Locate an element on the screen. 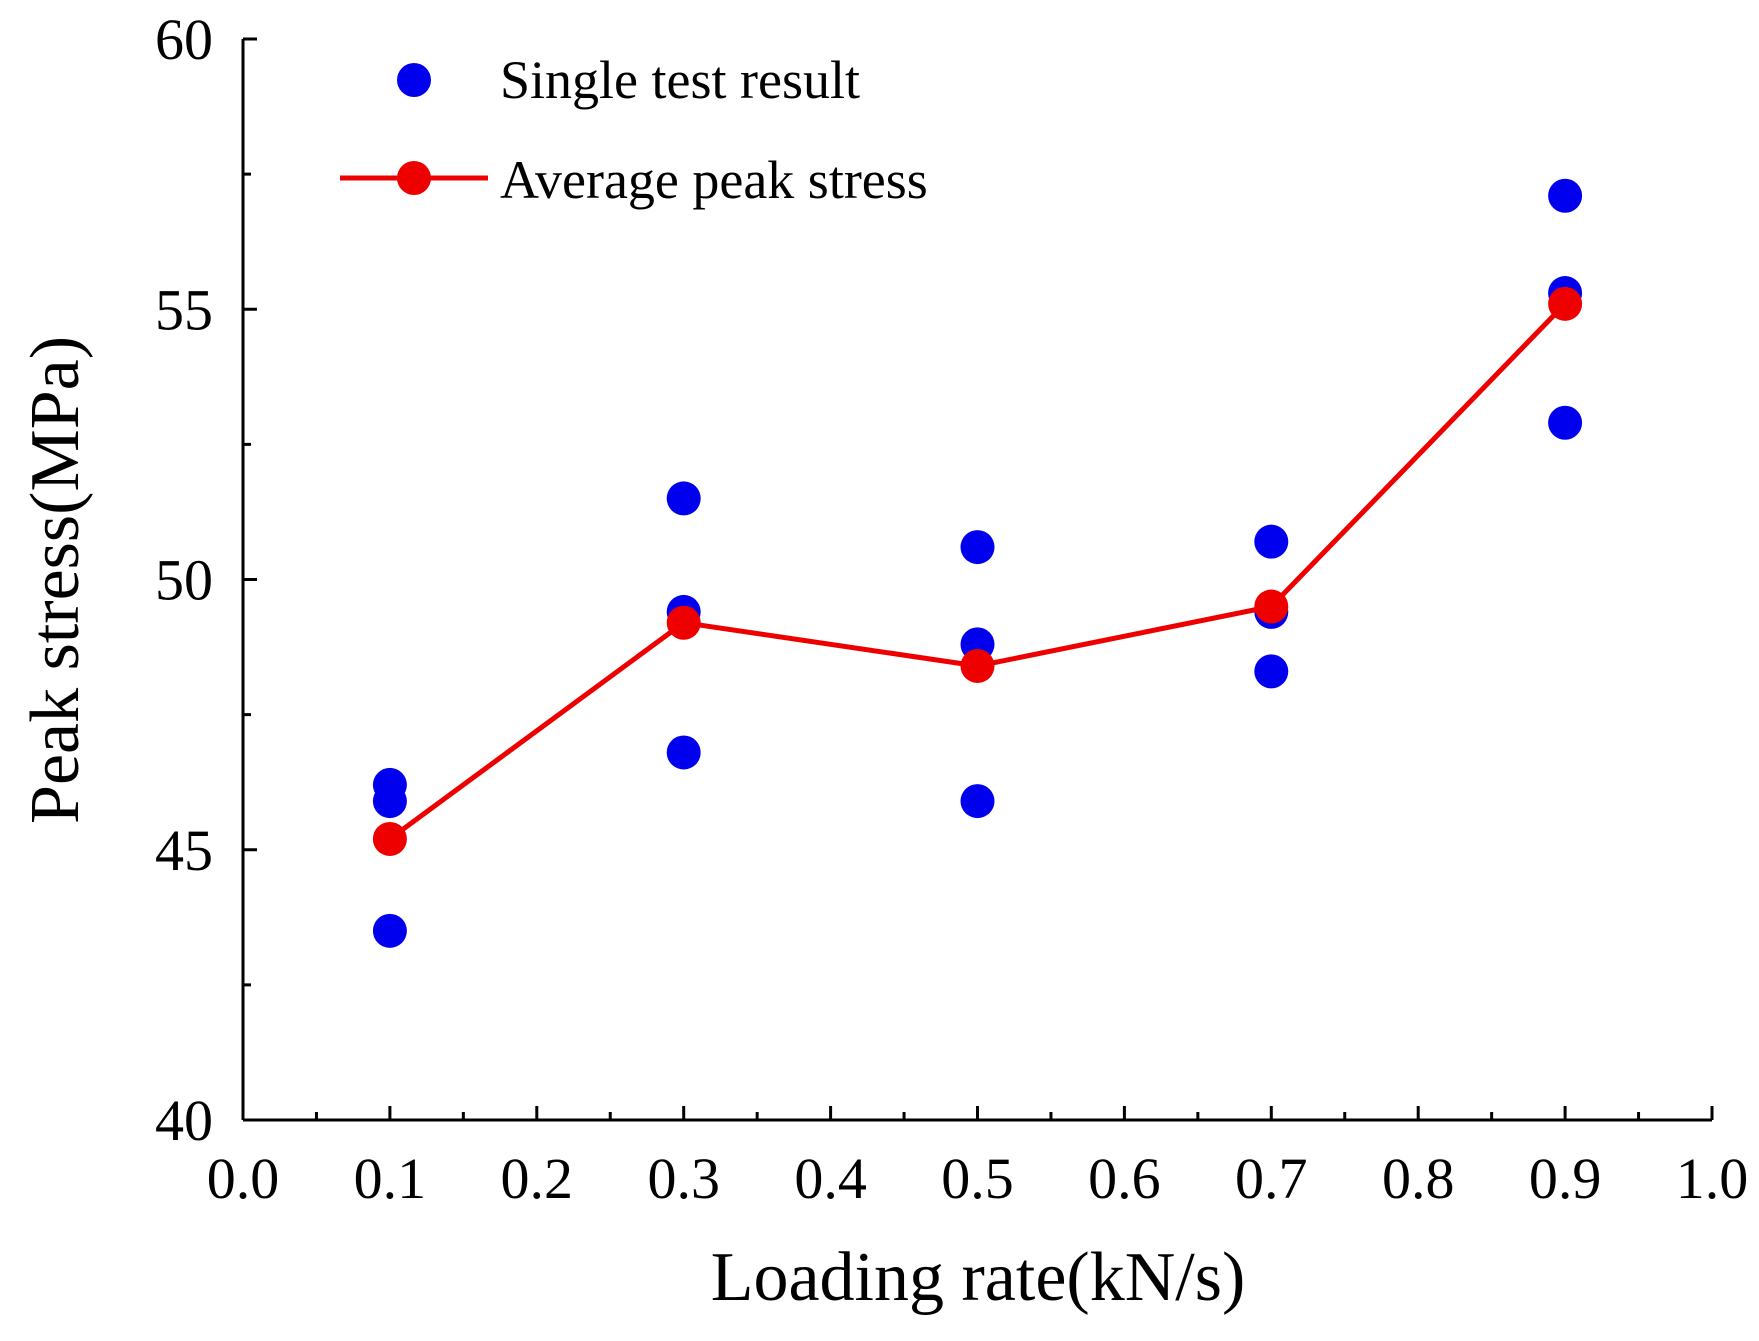 Image resolution: width=1759 pixels, height=1341 pixels. x-axis-title: Loading rate(kN/s) is located at coordinates (978, 1277).